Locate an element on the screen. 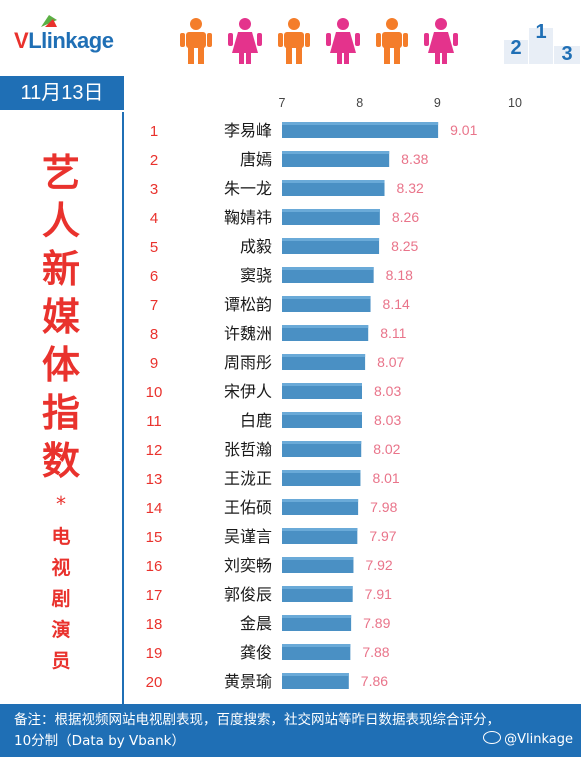 Image resolution: width=581 pixels, height=757 pixels. value-label: 8.01 is located at coordinates (385, 478).